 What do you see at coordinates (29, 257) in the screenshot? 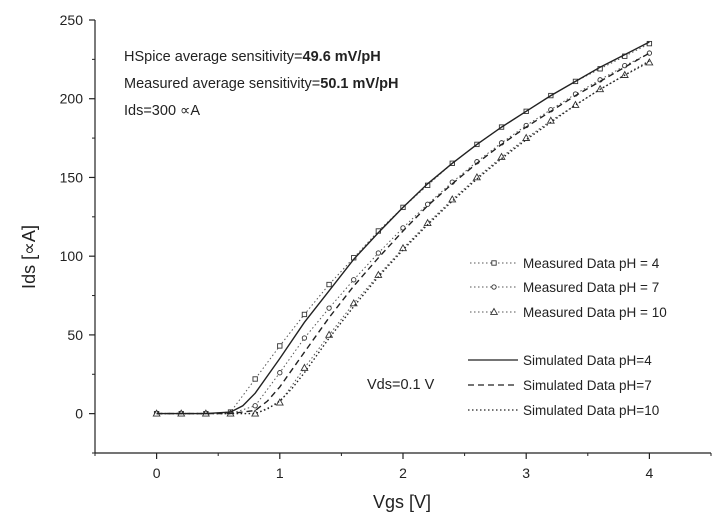
I see `y-axis-title: Ids [∝A]` at bounding box center [29, 257].